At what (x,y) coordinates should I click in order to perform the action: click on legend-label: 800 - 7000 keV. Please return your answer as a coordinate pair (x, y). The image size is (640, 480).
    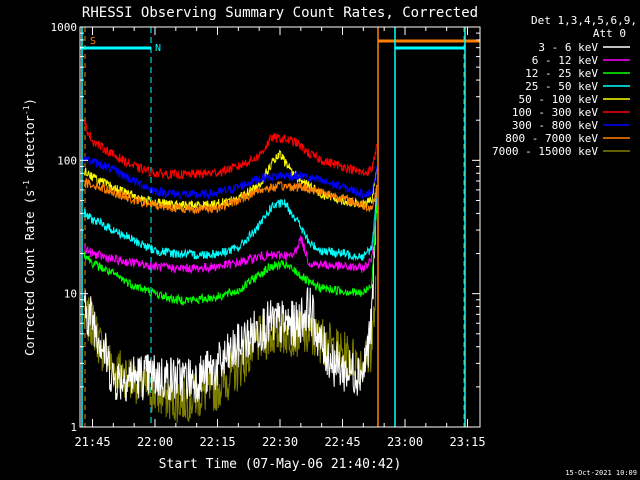
    Looking at the image, I should click on (551, 138).